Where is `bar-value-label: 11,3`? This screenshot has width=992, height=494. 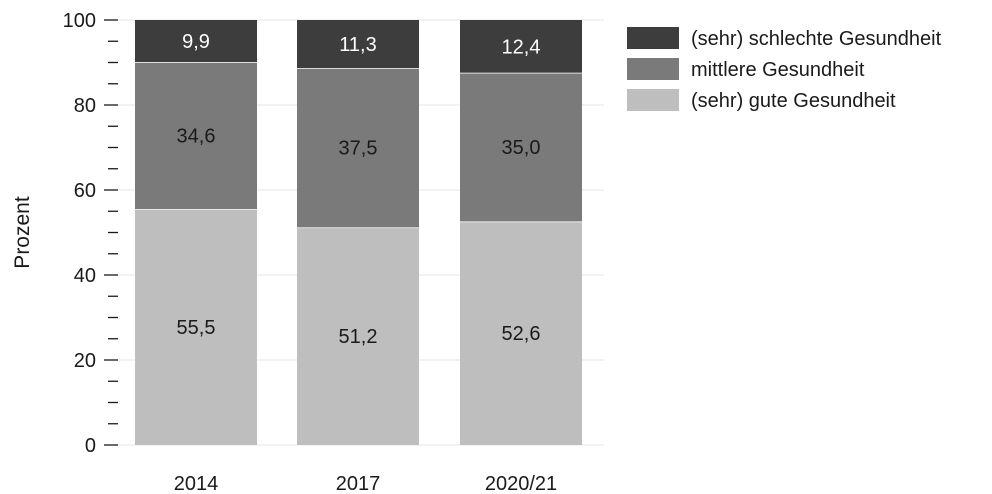
bar-value-label: 11,3 is located at coordinates (357, 45).